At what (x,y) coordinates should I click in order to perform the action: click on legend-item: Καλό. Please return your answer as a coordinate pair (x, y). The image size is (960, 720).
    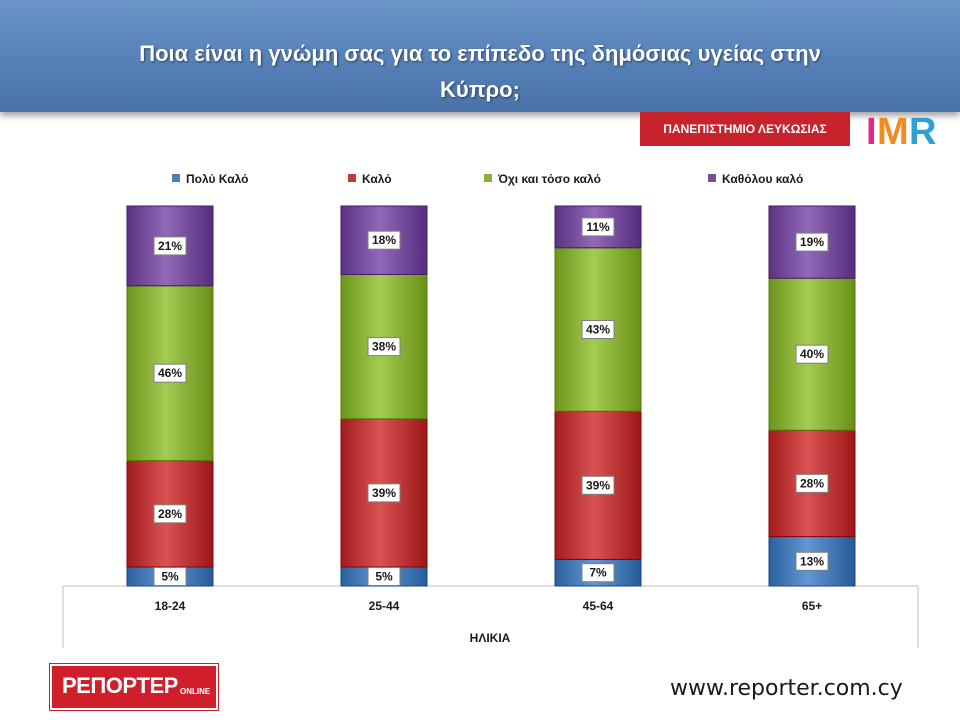
    Looking at the image, I should click on (370, 179).